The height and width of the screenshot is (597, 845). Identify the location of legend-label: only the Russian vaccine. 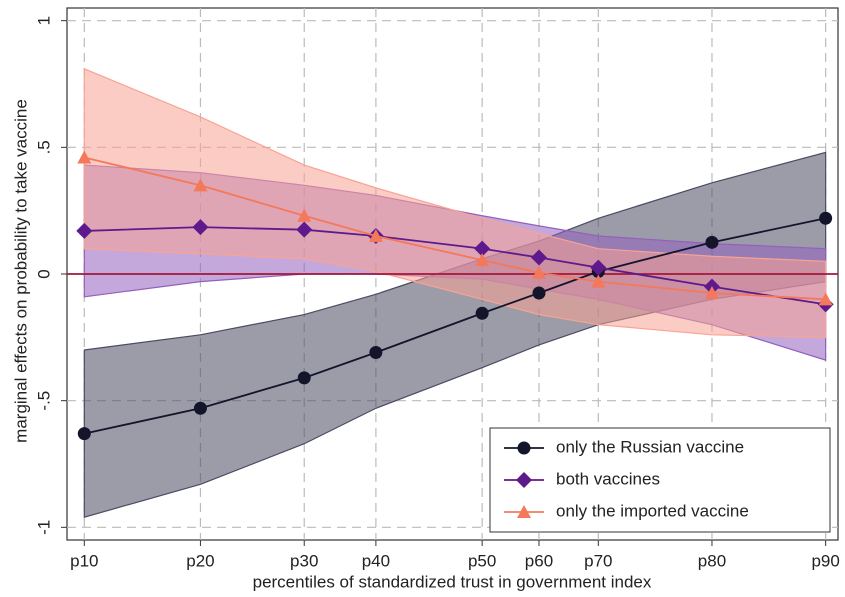
(650, 446).